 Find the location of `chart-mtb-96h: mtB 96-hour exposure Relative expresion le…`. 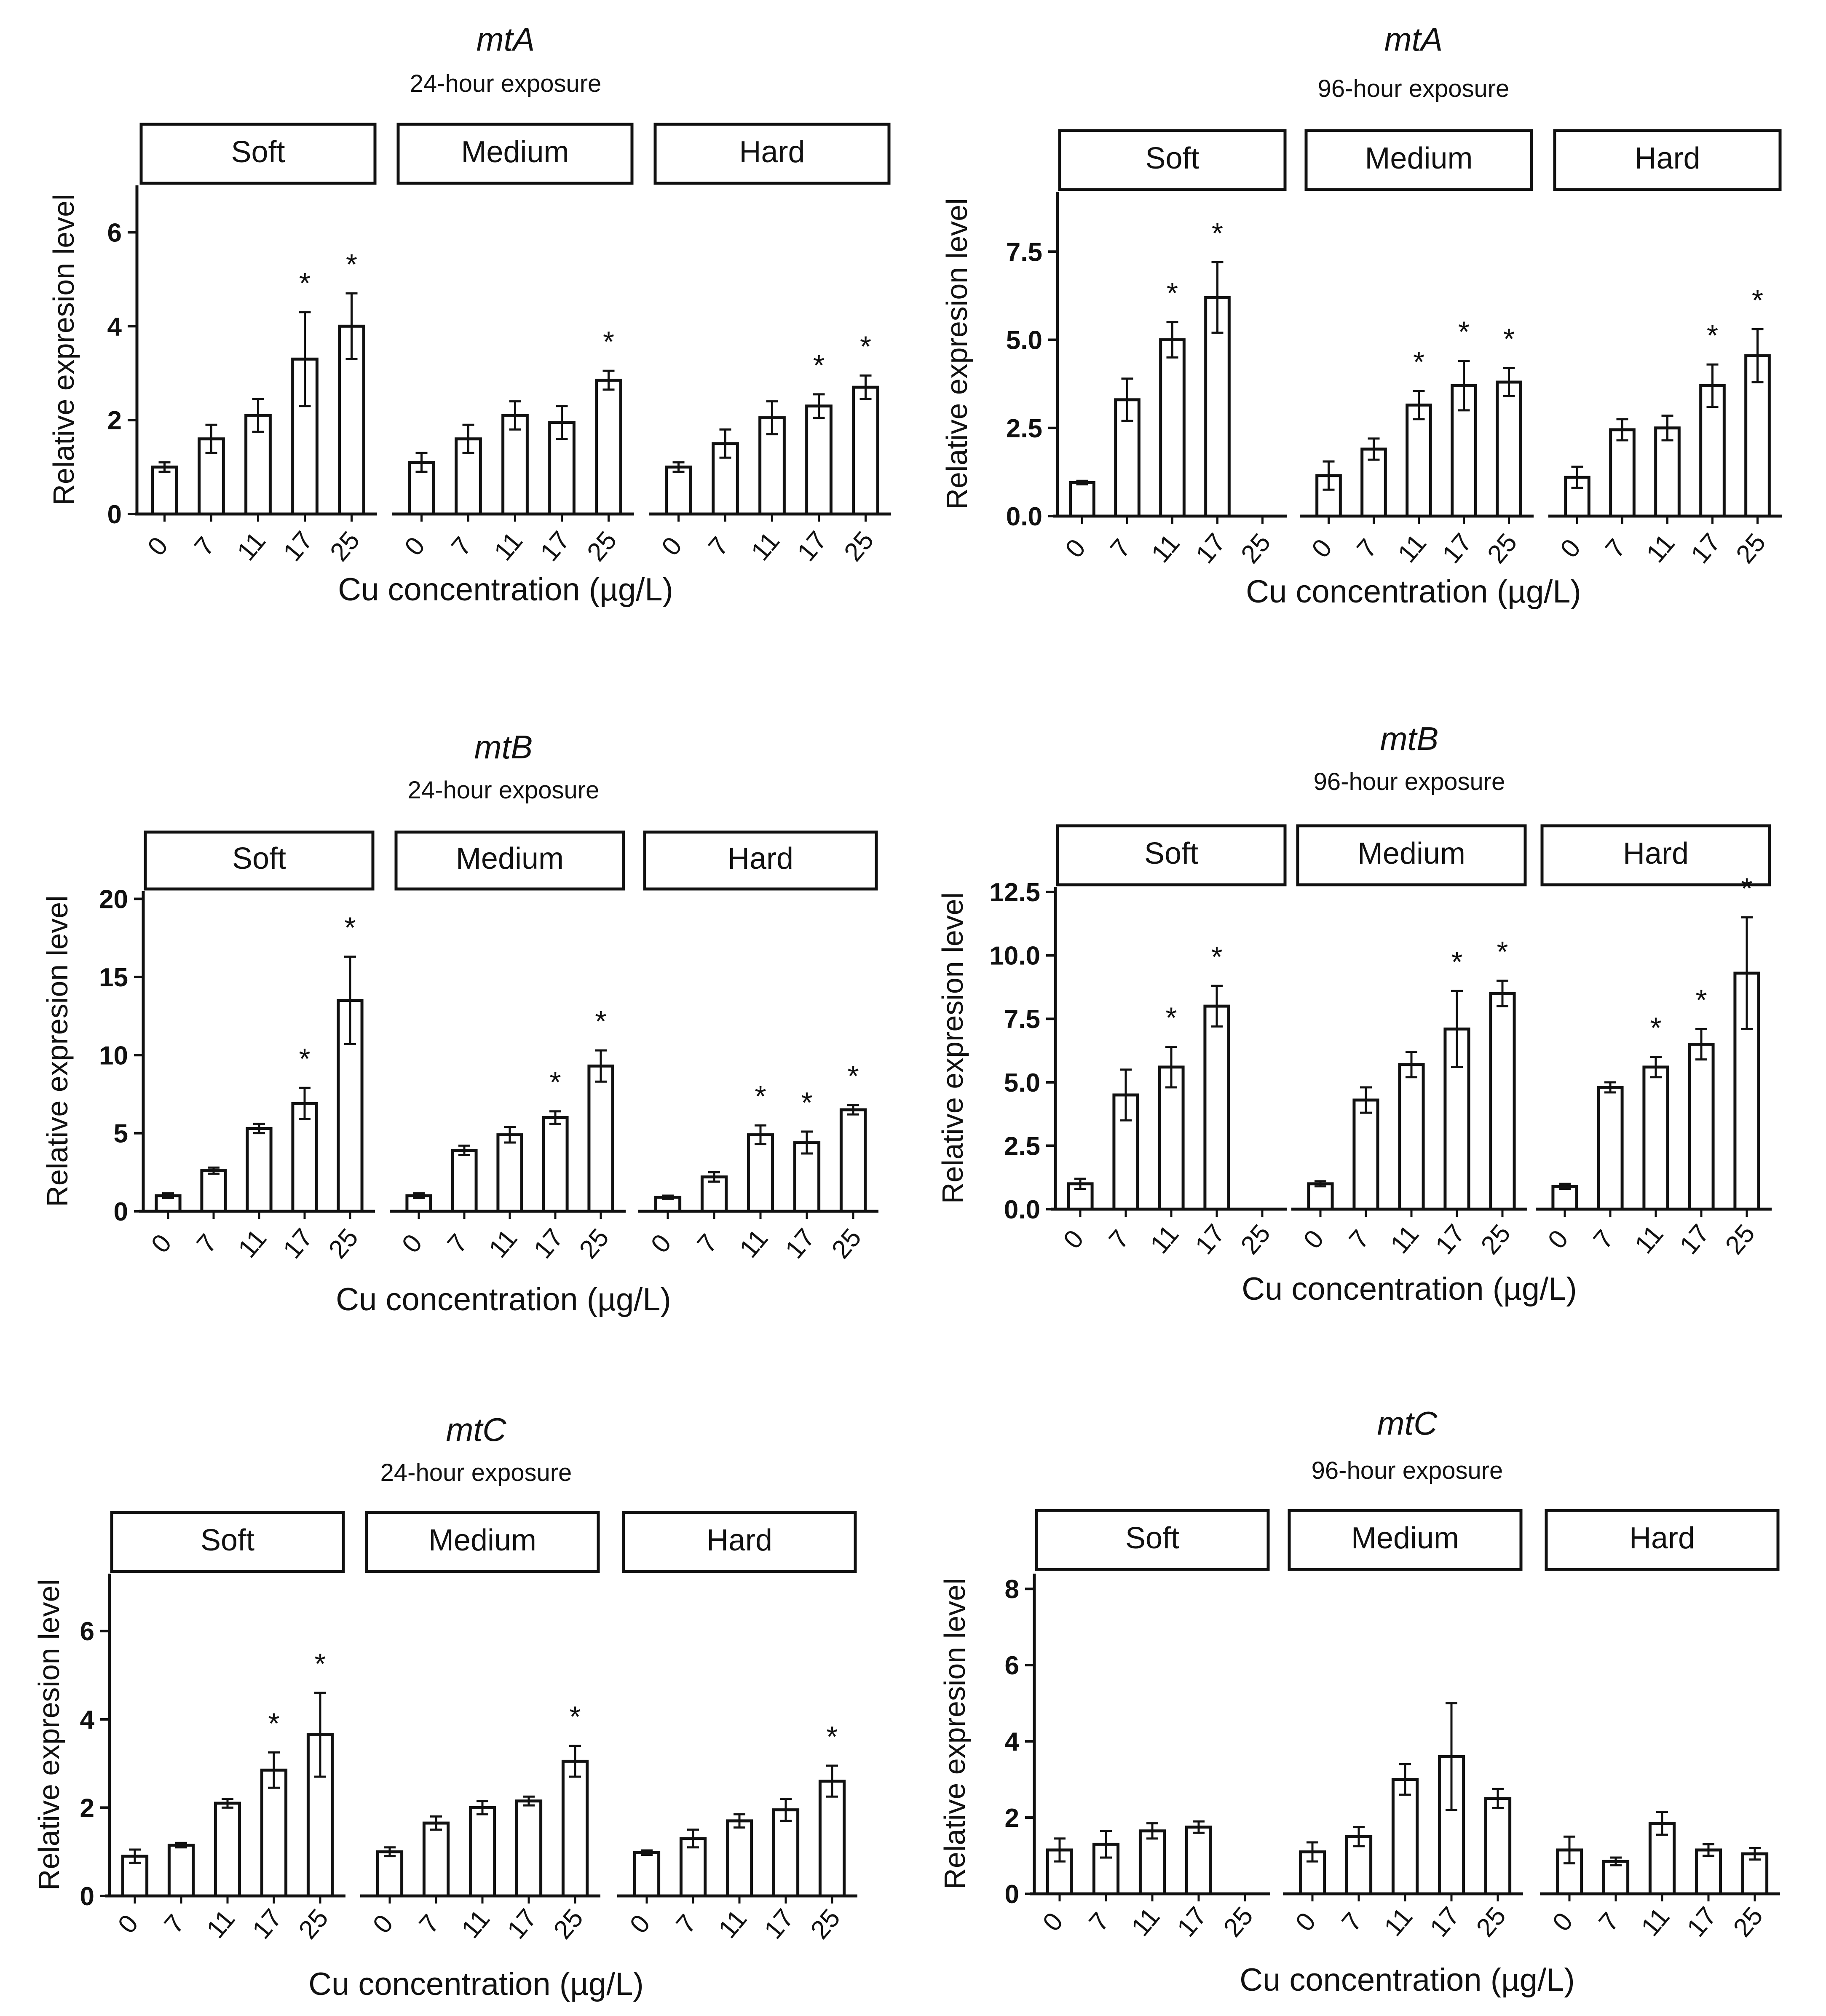

chart-mtb-96h: mtB 96-hour exposure Relative expresion le… is located at coordinates (1354, 1013).